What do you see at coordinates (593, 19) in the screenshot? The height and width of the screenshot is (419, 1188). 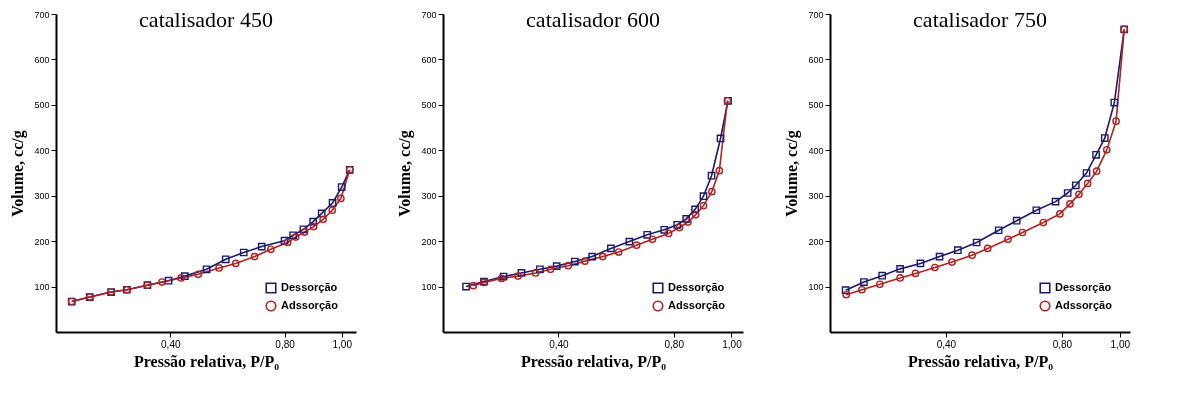 I see `chart-title: catalisador 600` at bounding box center [593, 19].